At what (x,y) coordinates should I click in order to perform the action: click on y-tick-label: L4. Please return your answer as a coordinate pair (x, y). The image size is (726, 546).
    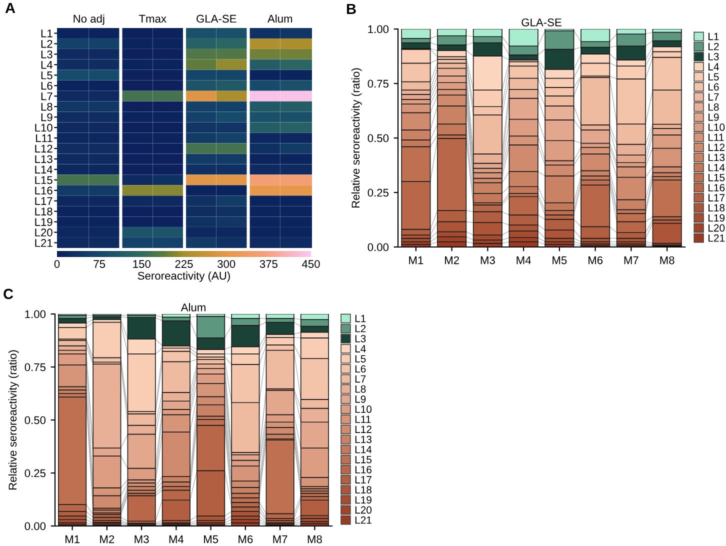
    Looking at the image, I should click on (47, 65).